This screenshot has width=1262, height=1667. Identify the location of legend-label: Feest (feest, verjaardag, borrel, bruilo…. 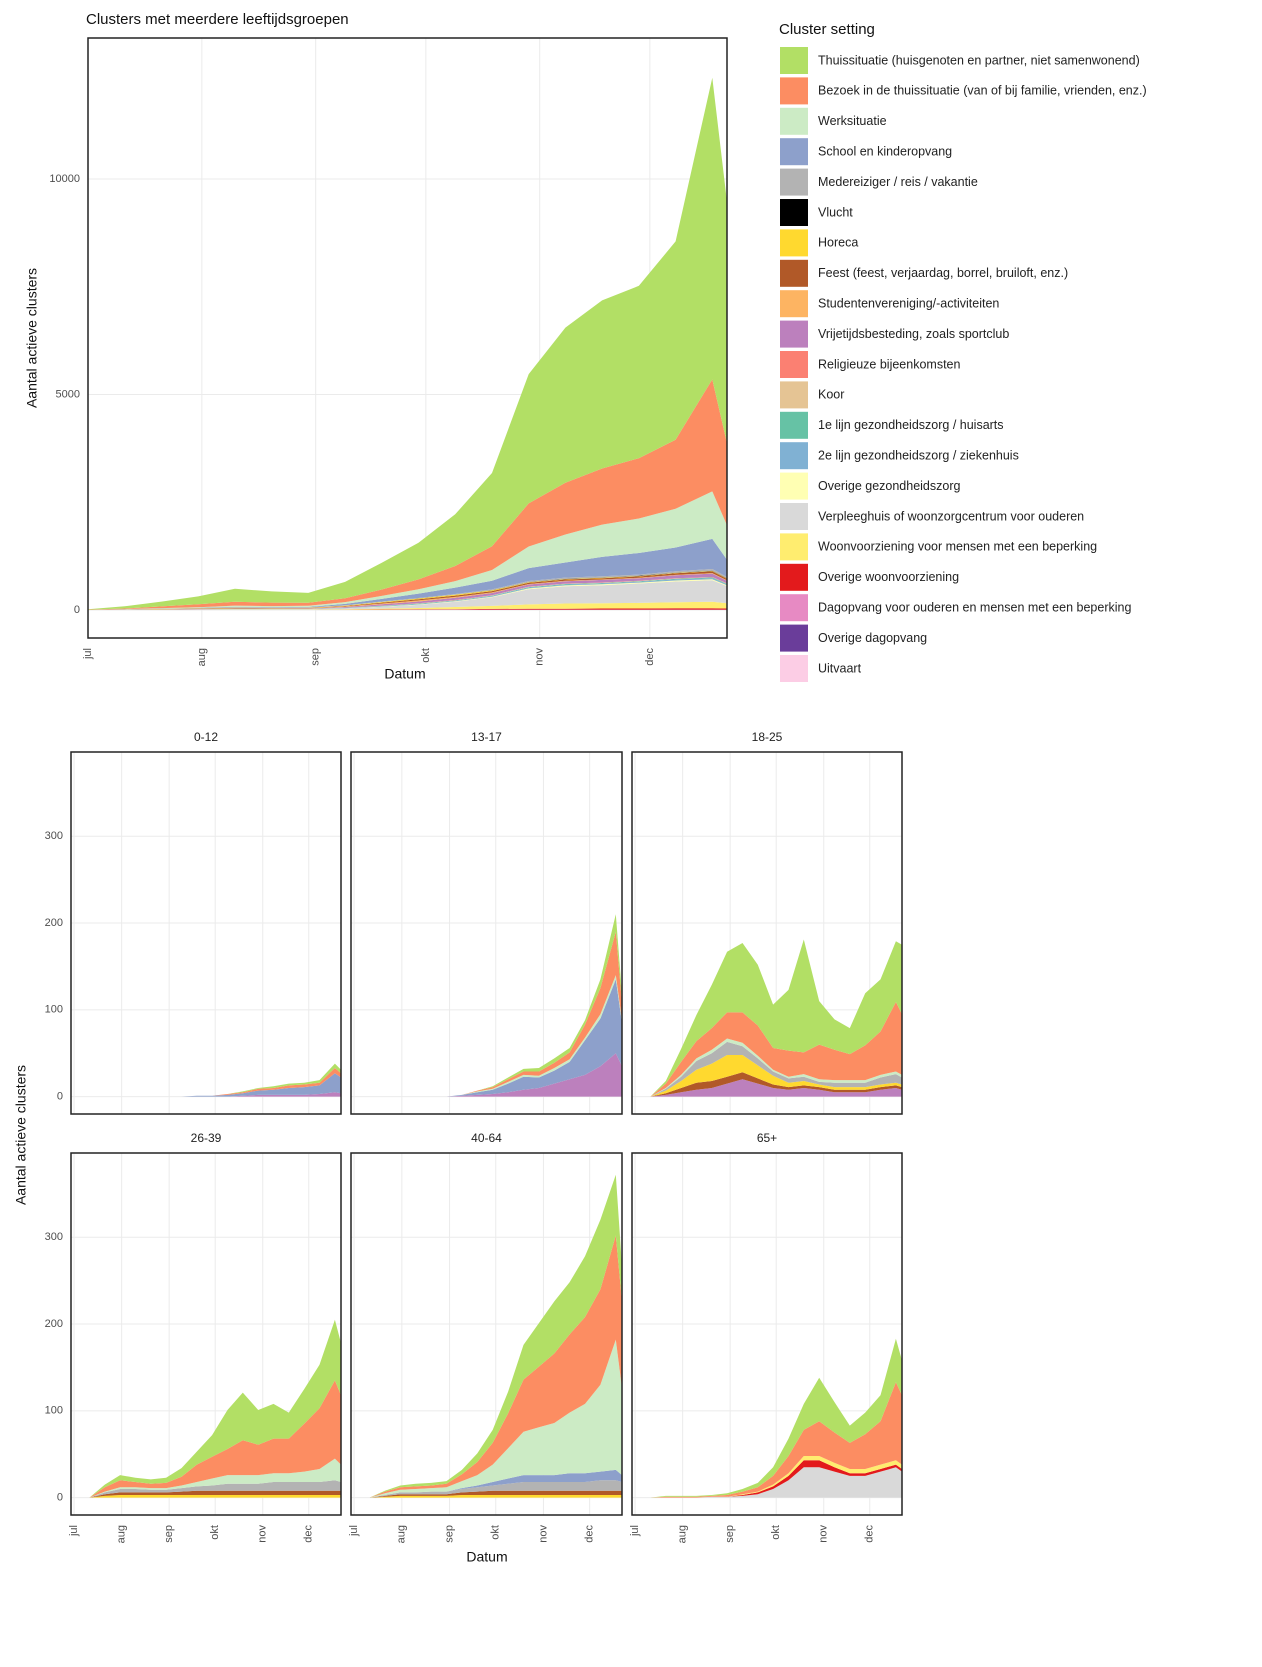
(943, 273).